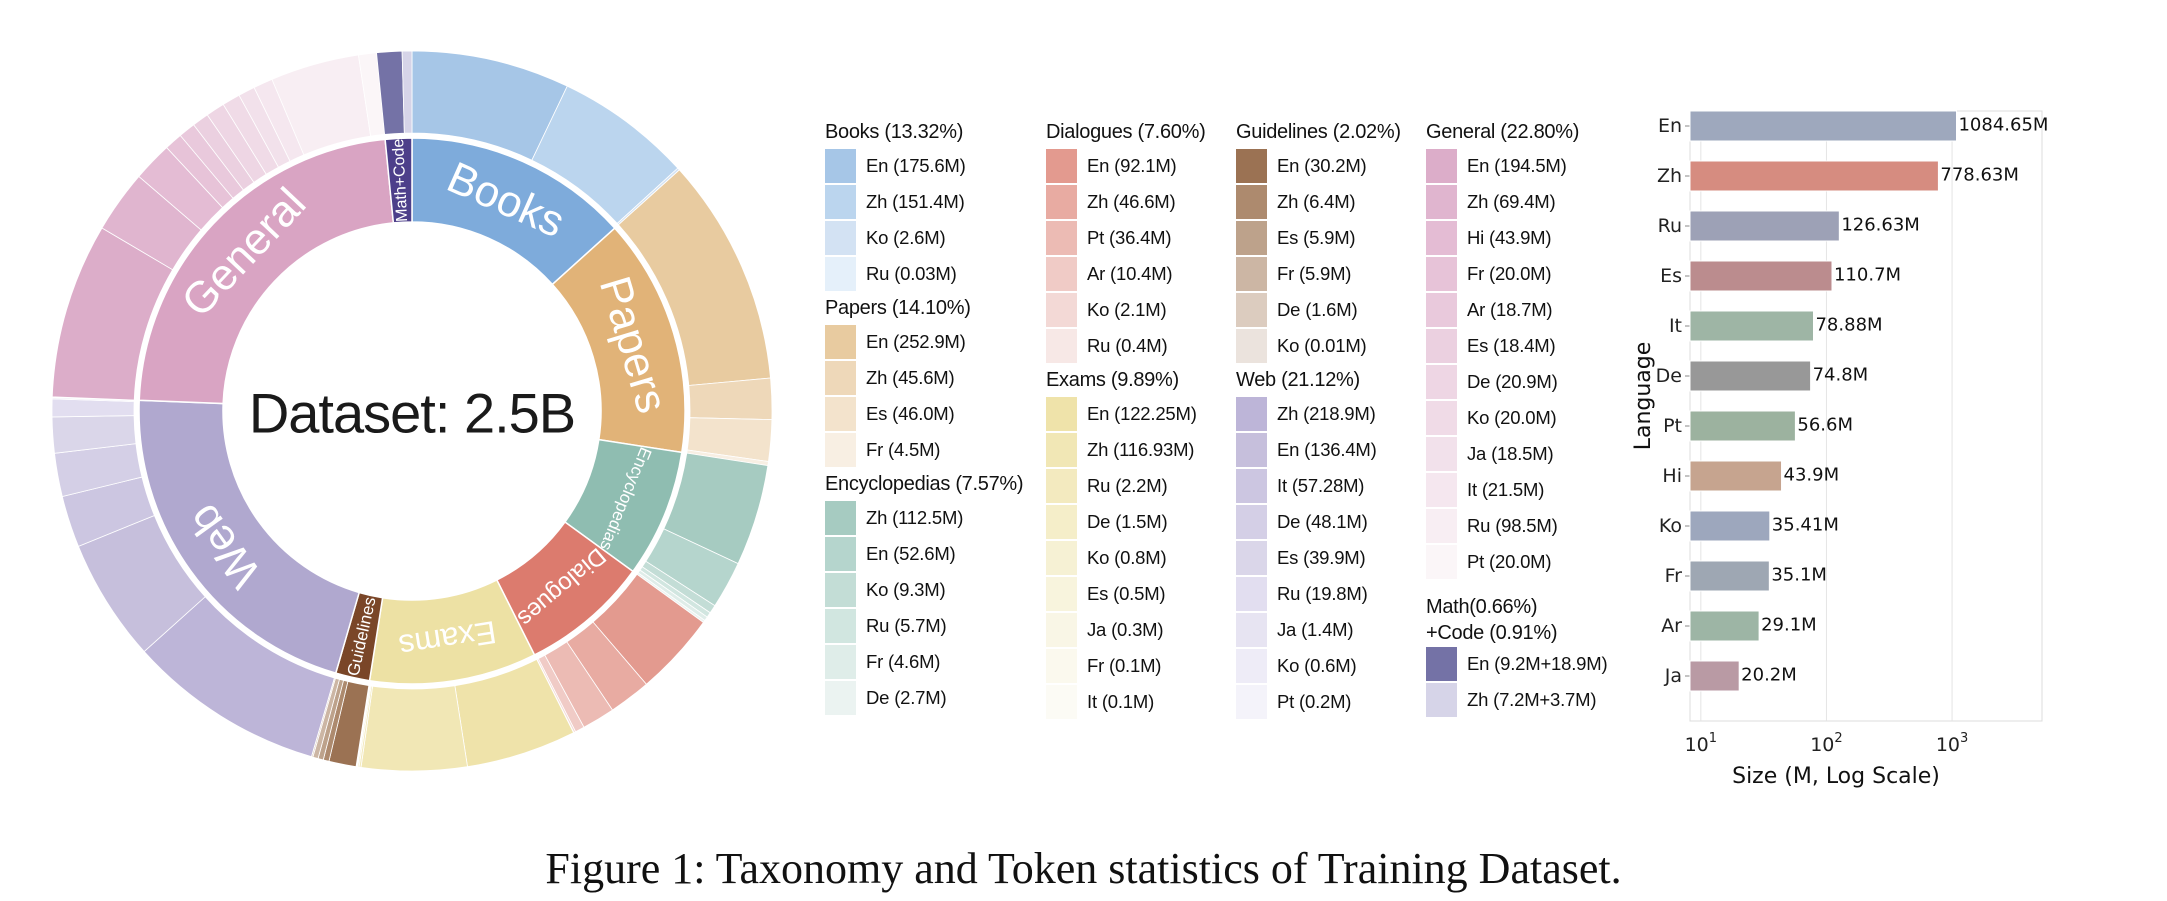  Describe the element at coordinates (911, 273) in the screenshot. I see `legend-label: Ru (0.03M)` at that location.